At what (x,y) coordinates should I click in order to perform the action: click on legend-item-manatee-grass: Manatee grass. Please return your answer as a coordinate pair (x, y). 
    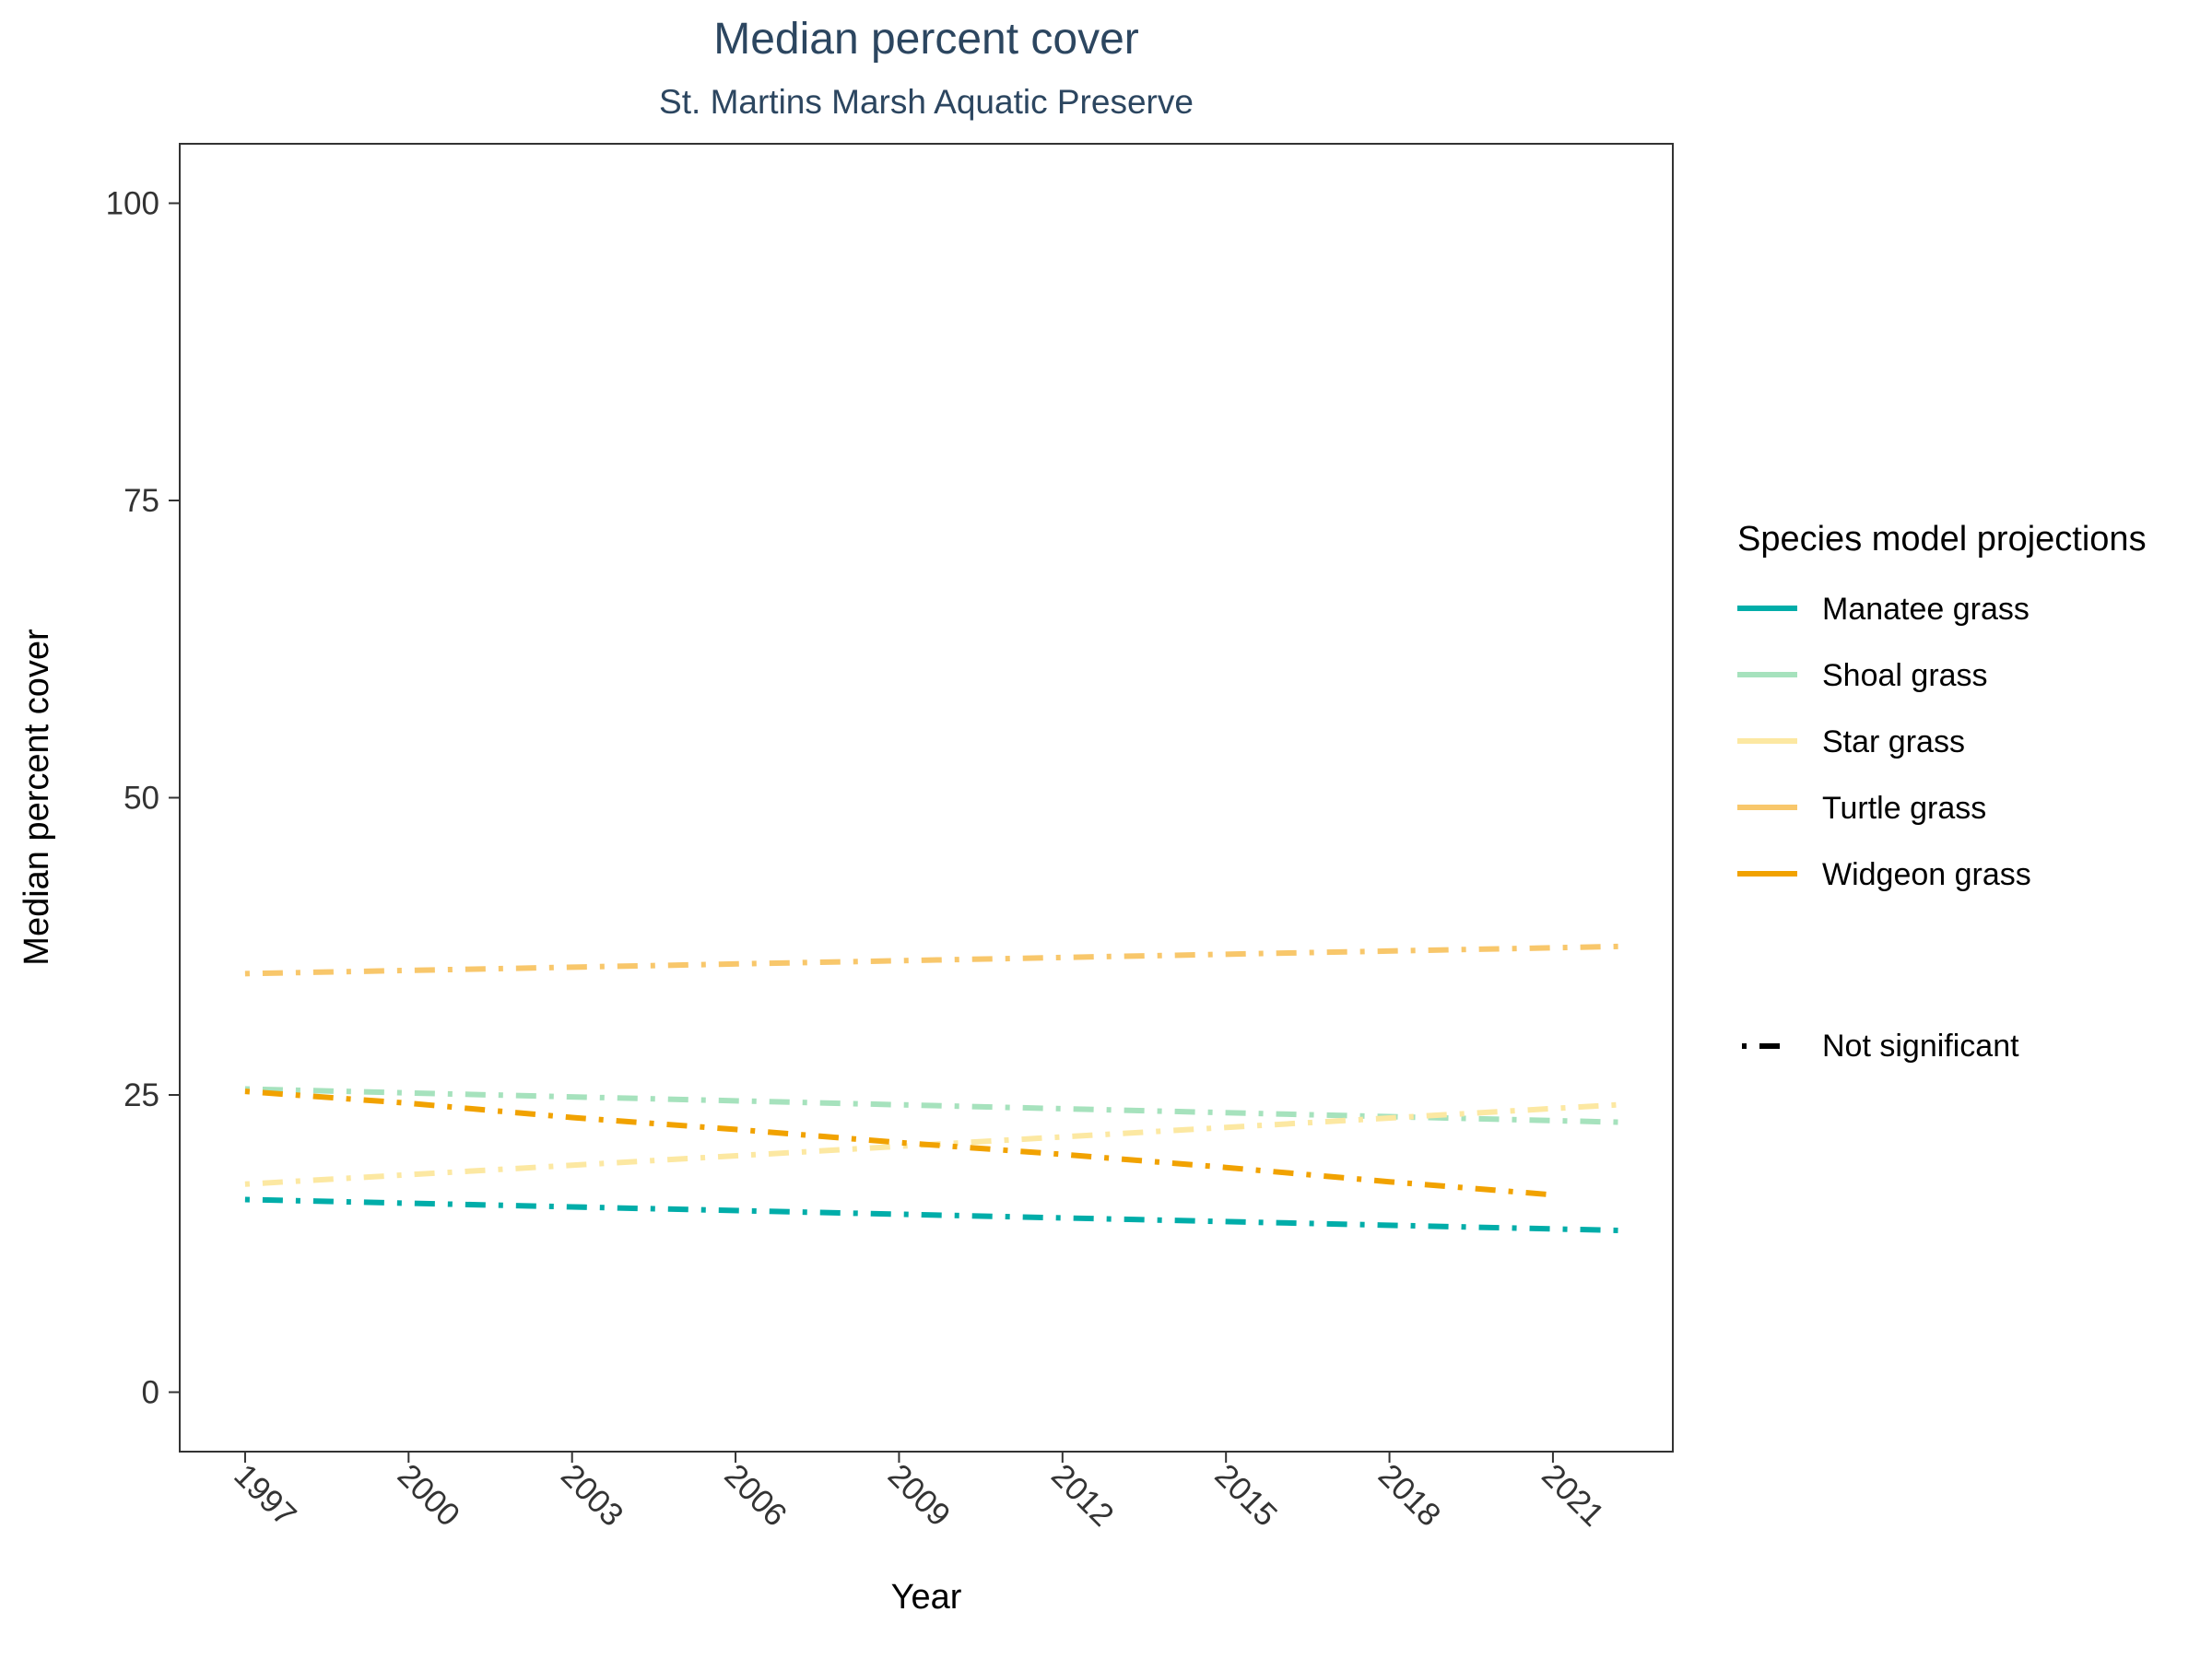
    Looking at the image, I should click on (1883, 609).